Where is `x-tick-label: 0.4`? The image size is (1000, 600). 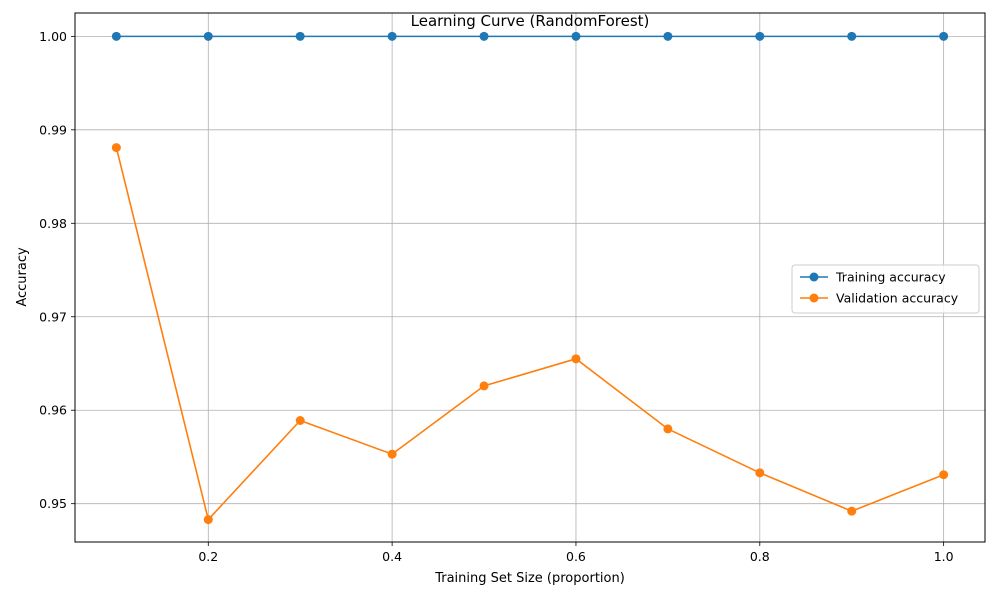 x-tick-label: 0.4 is located at coordinates (392, 556).